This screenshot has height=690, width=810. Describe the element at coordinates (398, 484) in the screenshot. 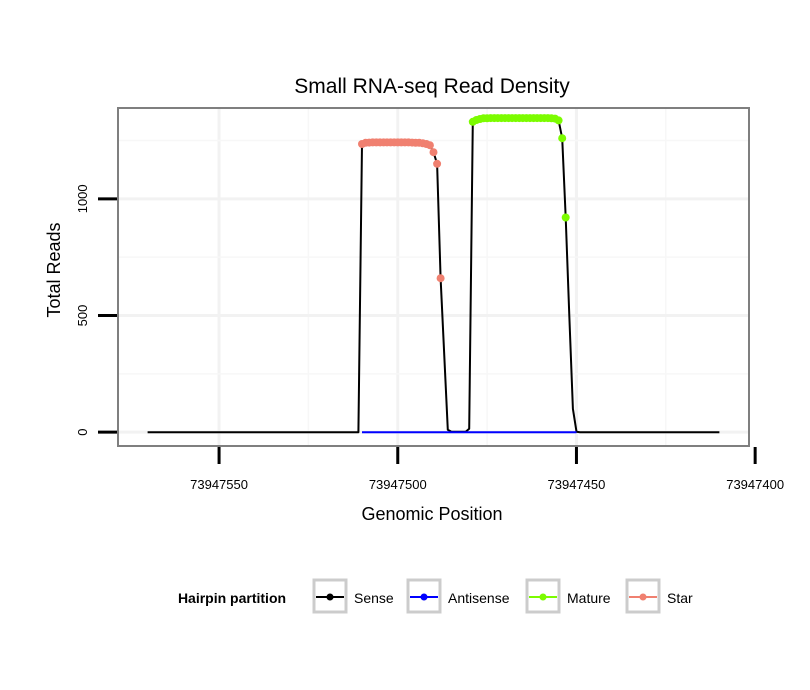

I see `x-tick-label: 73947500` at that location.